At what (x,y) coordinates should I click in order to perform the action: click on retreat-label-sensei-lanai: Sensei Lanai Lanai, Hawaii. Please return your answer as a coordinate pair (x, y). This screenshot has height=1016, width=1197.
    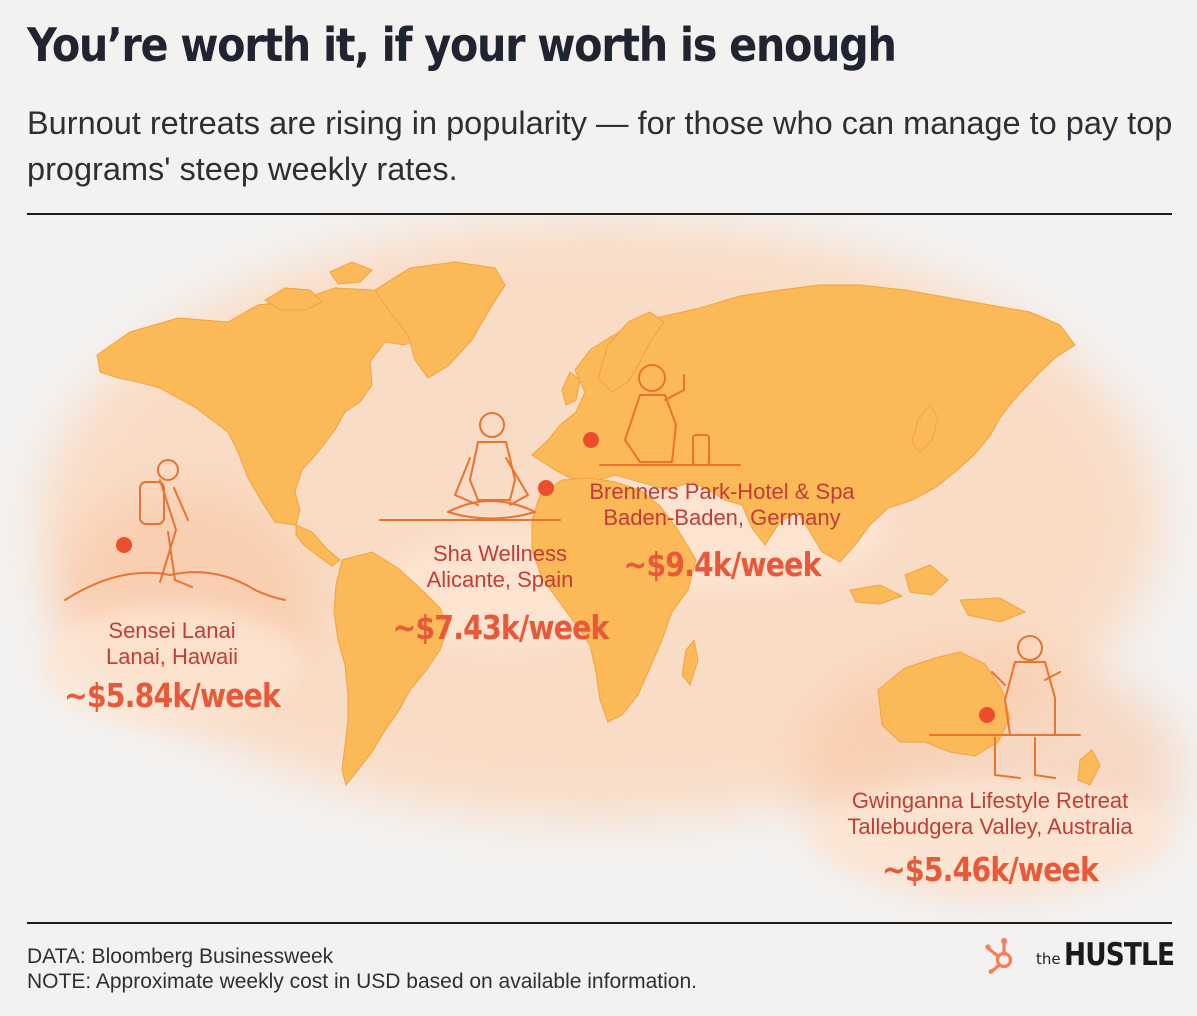
    Looking at the image, I should click on (172, 644).